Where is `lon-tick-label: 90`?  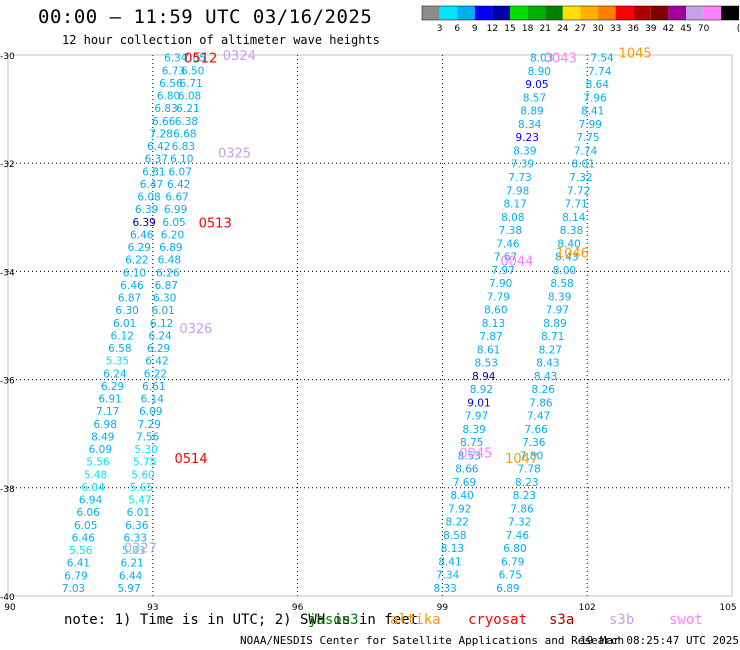 lon-tick-label: 90 is located at coordinates (10, 607).